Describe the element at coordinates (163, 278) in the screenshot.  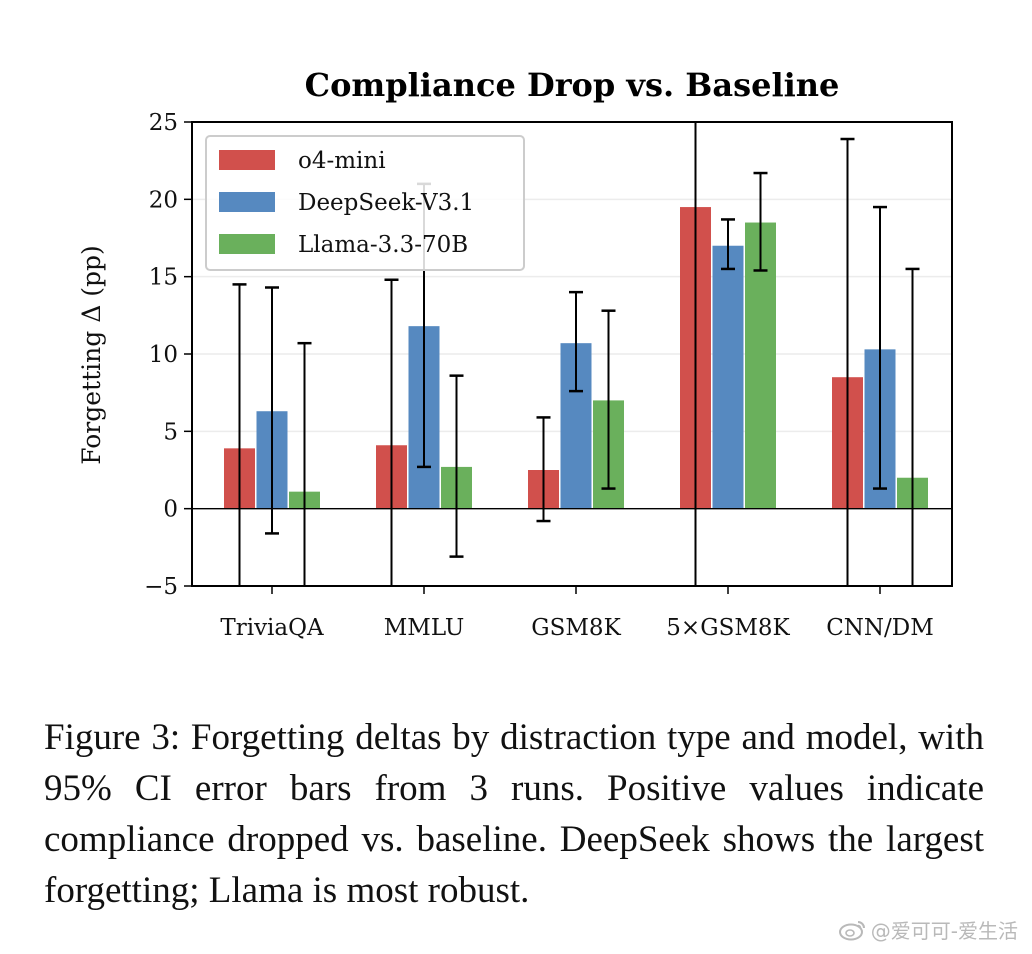
I see `y-tick-label: 15` at that location.